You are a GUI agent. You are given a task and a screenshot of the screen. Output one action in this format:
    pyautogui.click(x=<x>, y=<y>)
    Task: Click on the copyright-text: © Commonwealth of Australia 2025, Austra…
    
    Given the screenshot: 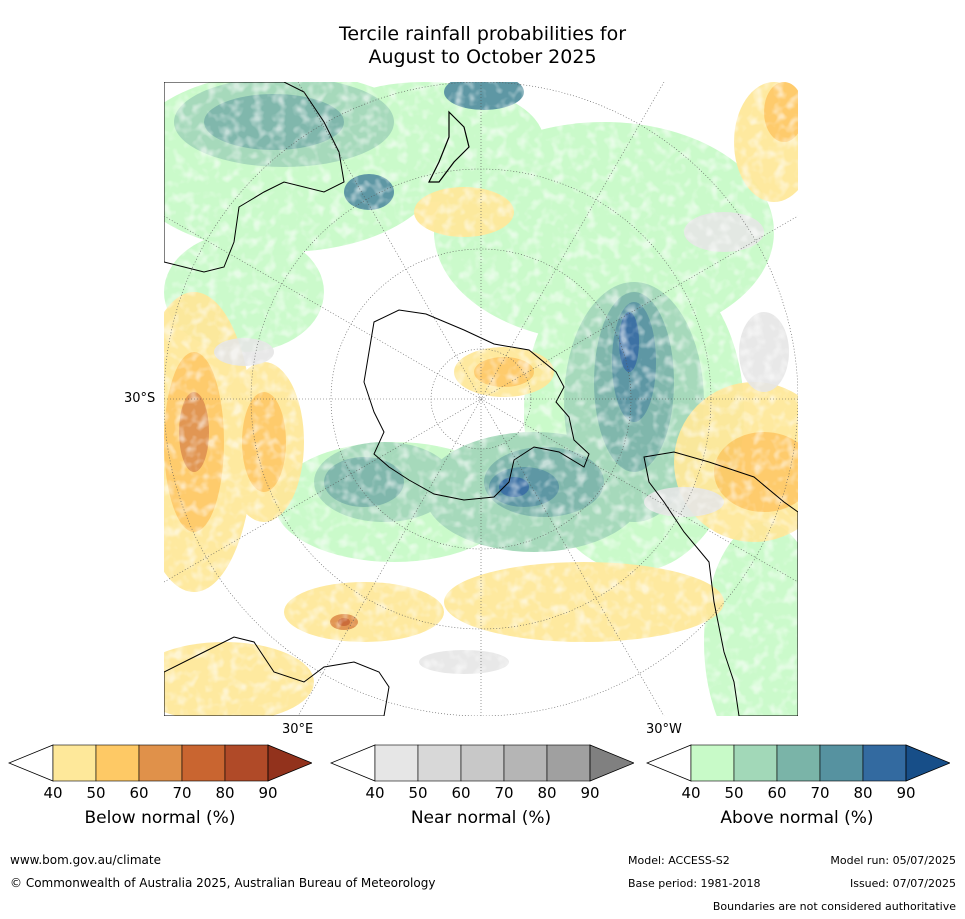 What is the action you would take?
    pyautogui.click(x=223, y=883)
    